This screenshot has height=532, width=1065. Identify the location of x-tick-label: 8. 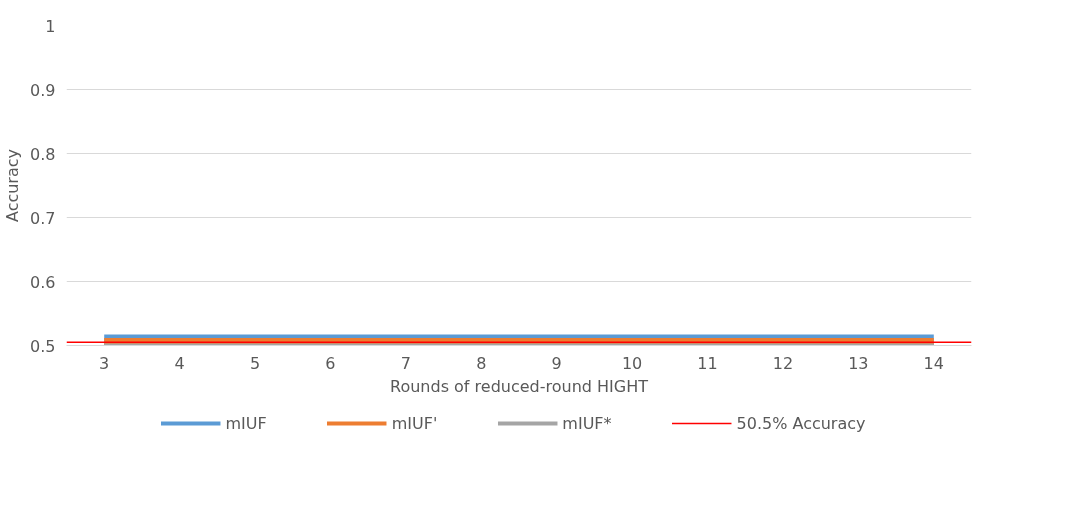
(481, 363).